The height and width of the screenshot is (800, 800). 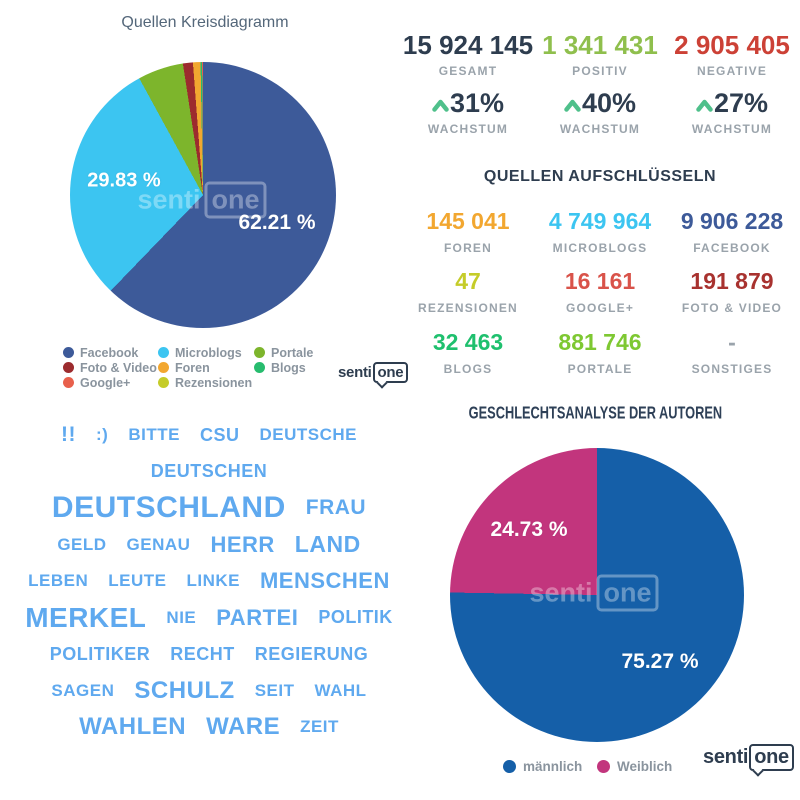 What do you see at coordinates (209, 471) in the screenshot?
I see `cloud-word: DEUTSCHEN` at bounding box center [209, 471].